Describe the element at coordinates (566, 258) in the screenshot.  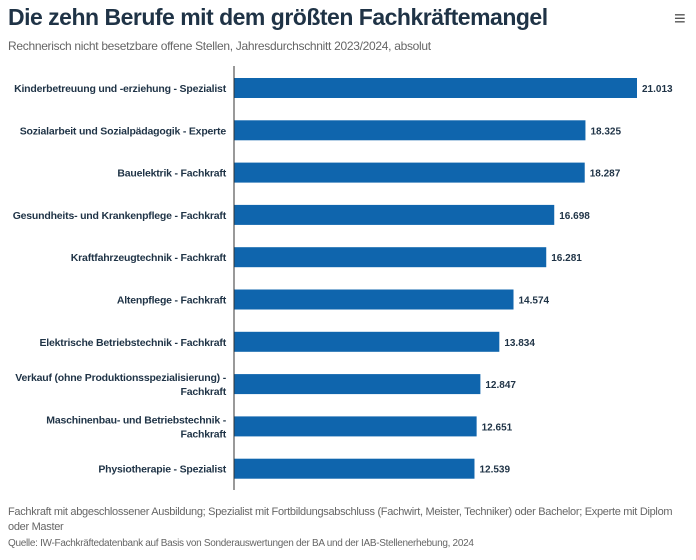
I see `value-label: 16.281` at that location.